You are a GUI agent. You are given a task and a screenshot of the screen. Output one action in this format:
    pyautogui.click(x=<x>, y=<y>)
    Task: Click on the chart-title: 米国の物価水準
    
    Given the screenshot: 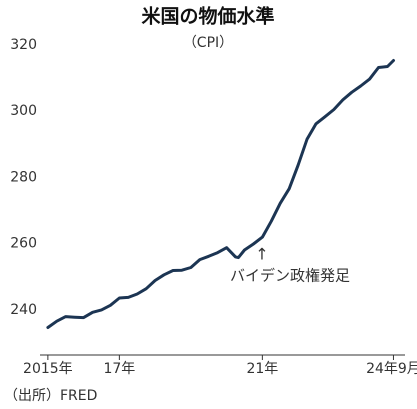 What is the action you would take?
    pyautogui.click(x=207, y=16)
    